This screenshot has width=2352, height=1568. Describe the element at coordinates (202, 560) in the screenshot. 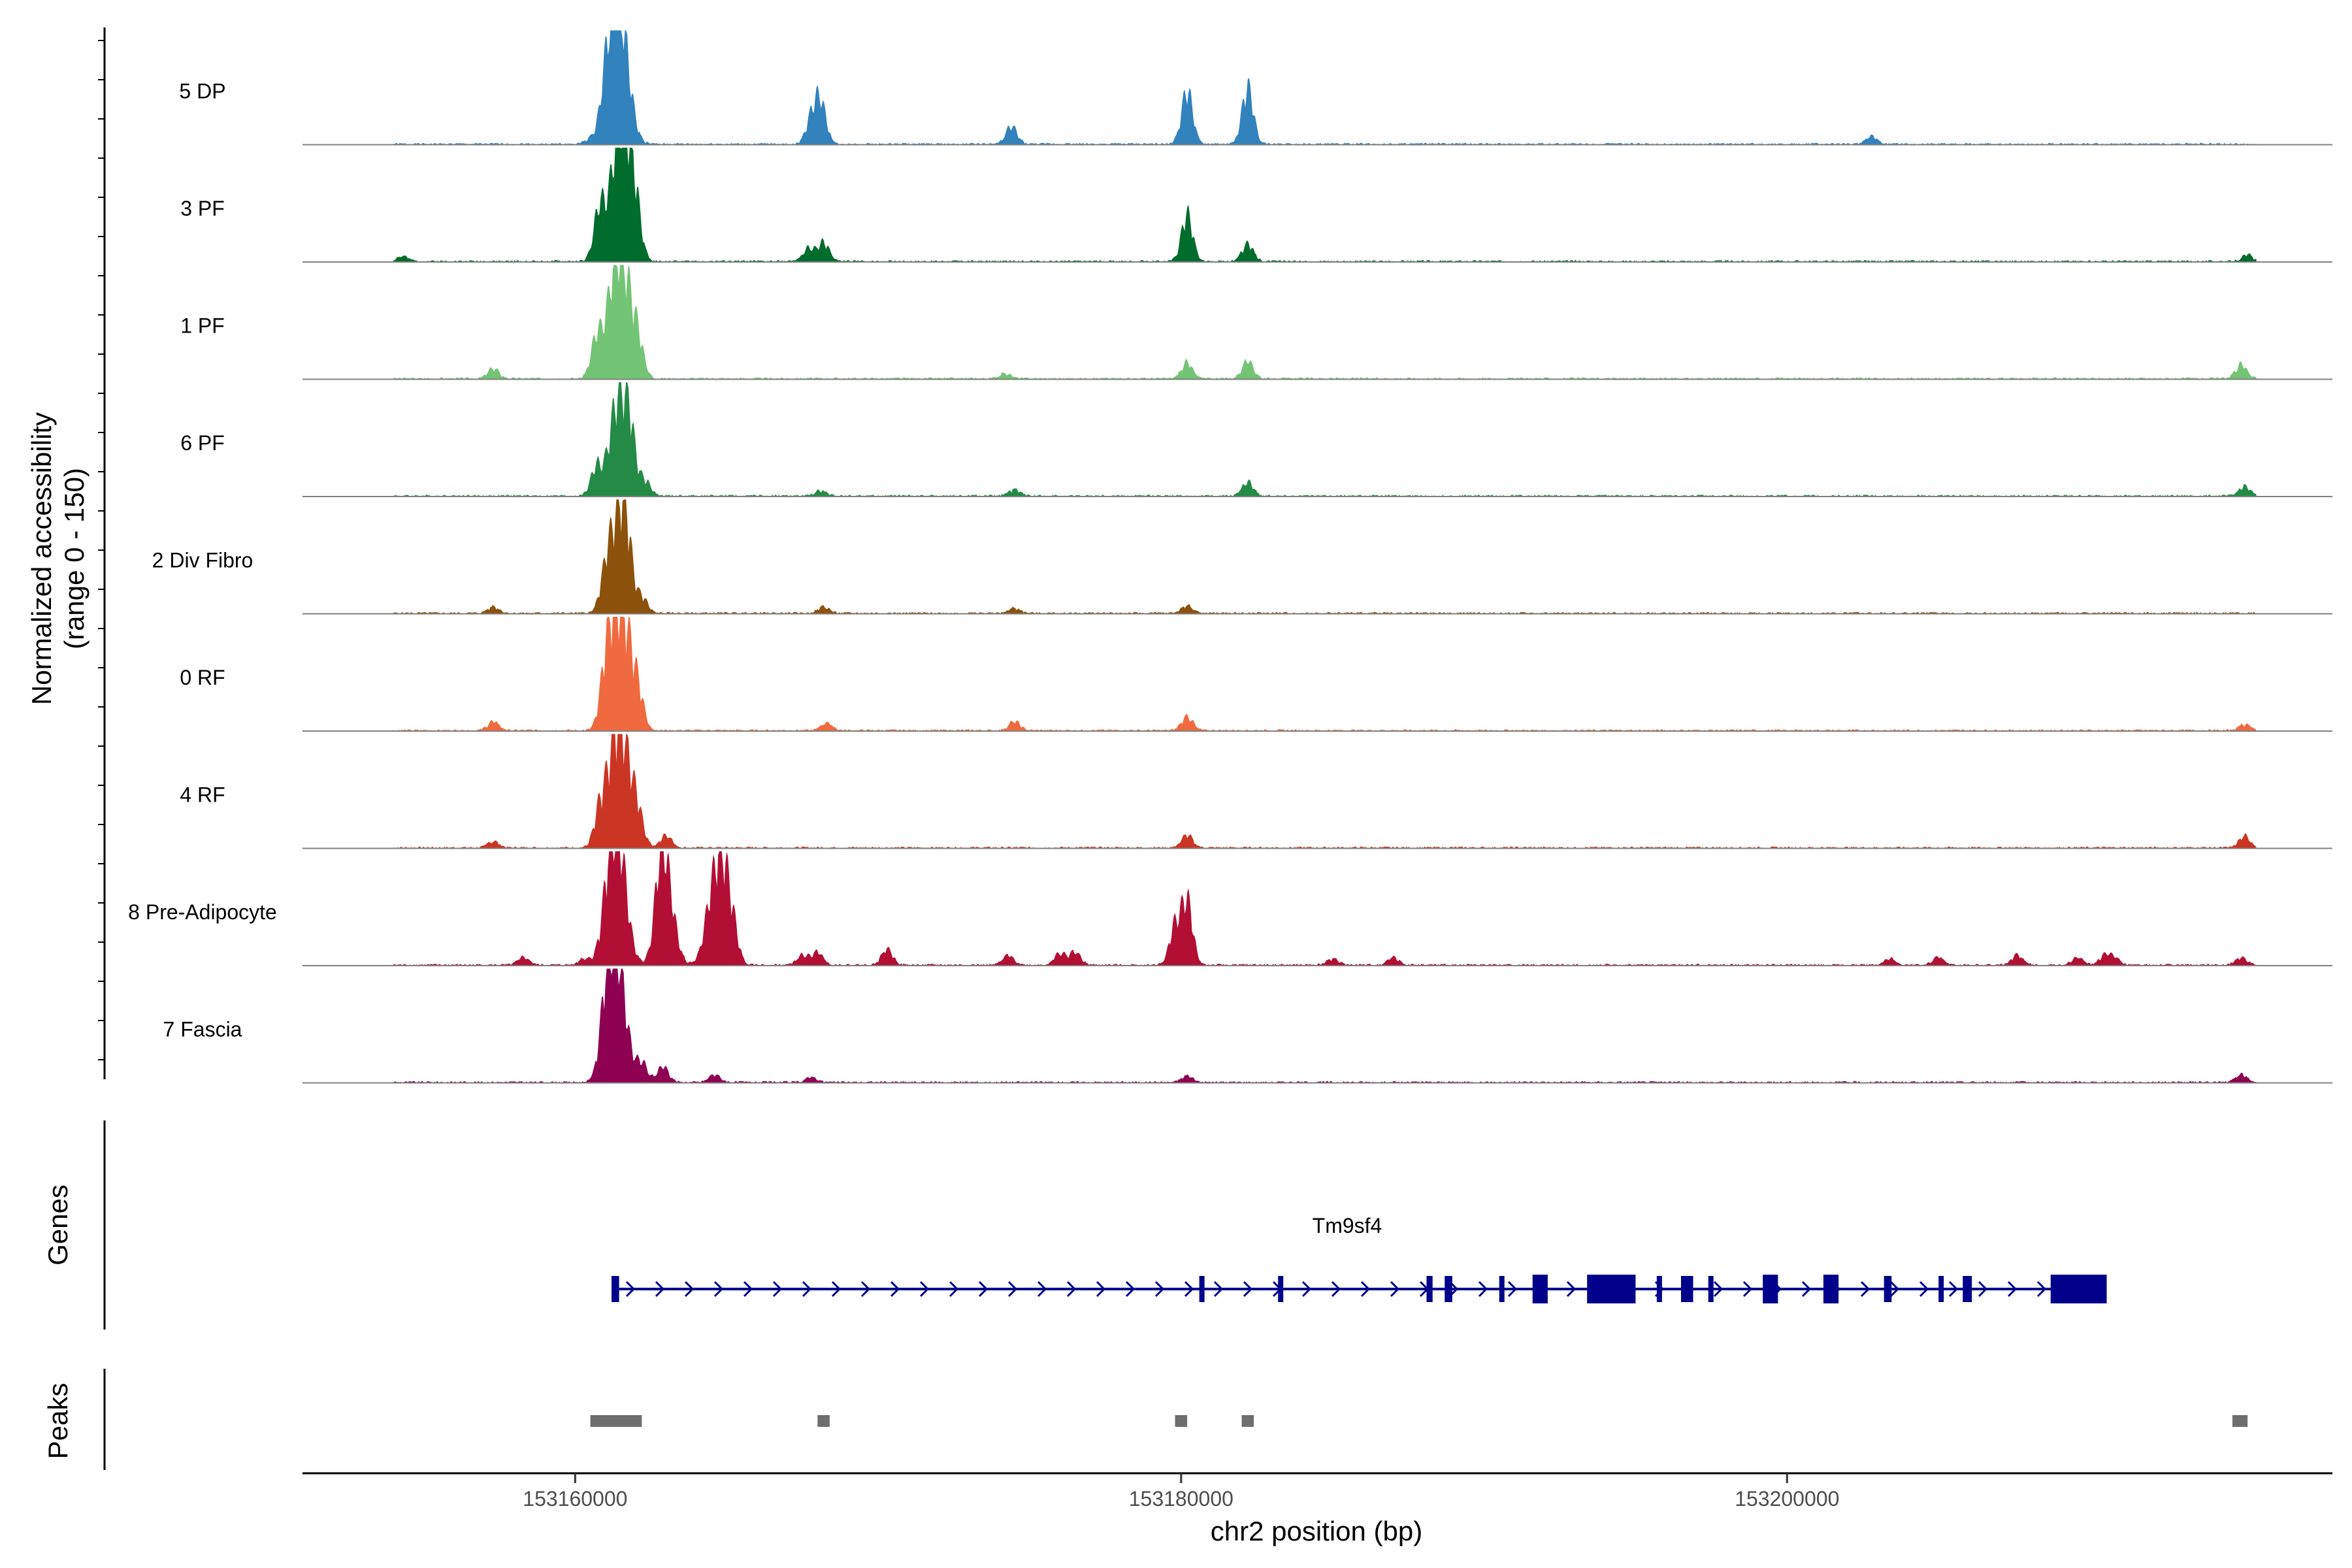

I see `track-label-2-div-fibro: 2 Div Fibro` at that location.